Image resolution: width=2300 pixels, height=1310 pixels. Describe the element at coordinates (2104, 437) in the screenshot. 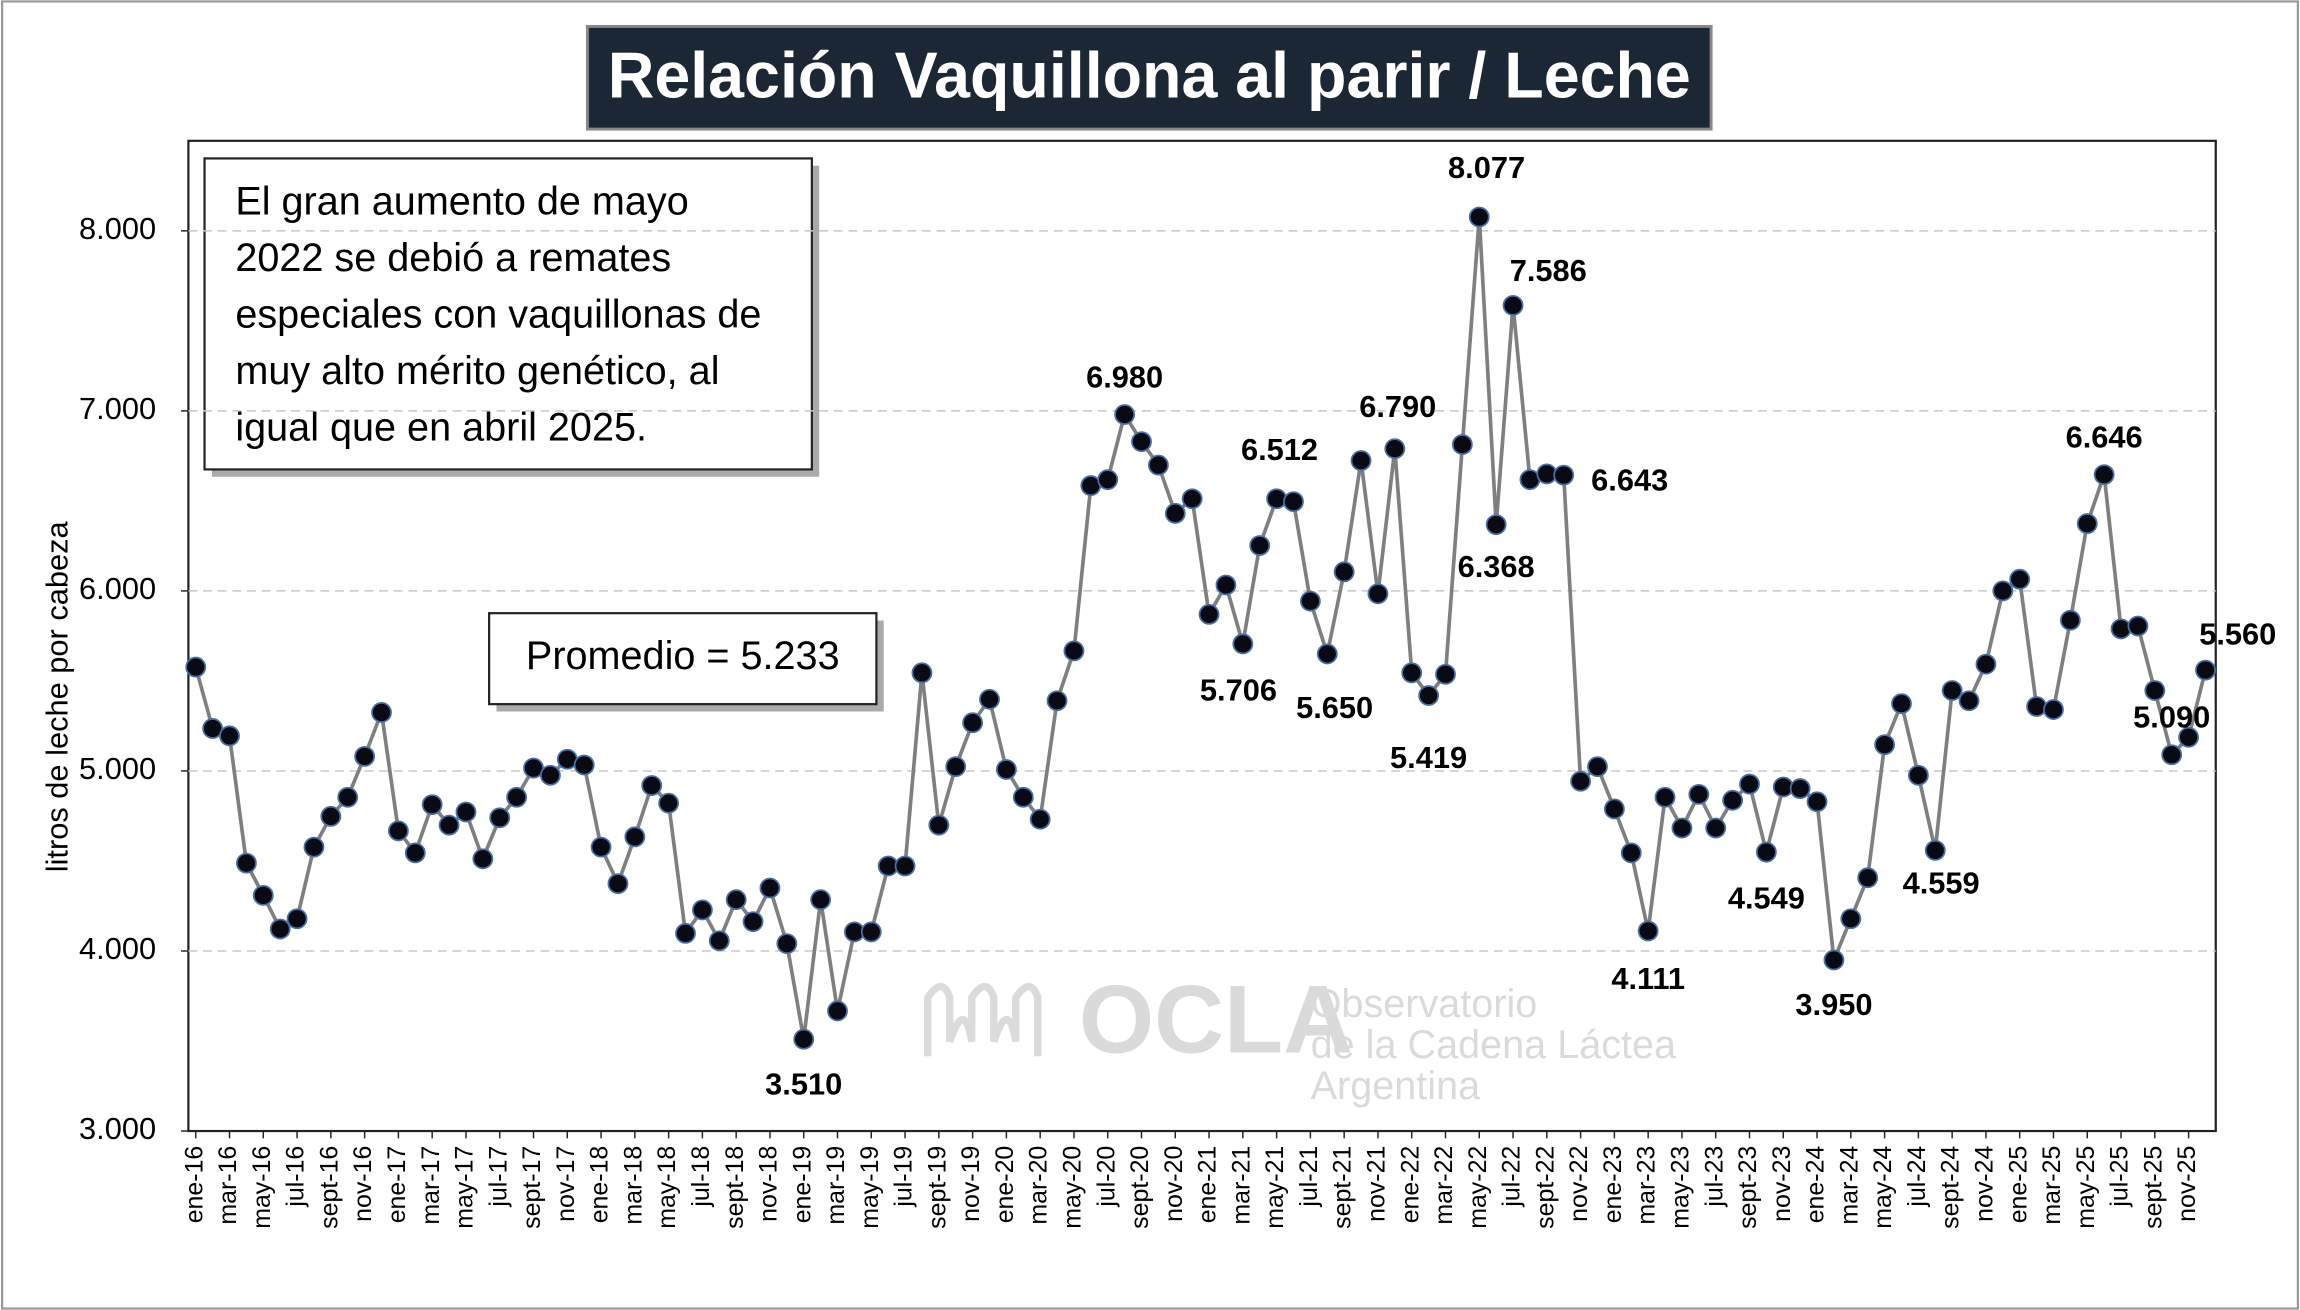

I see `data-label: 6.646` at that location.